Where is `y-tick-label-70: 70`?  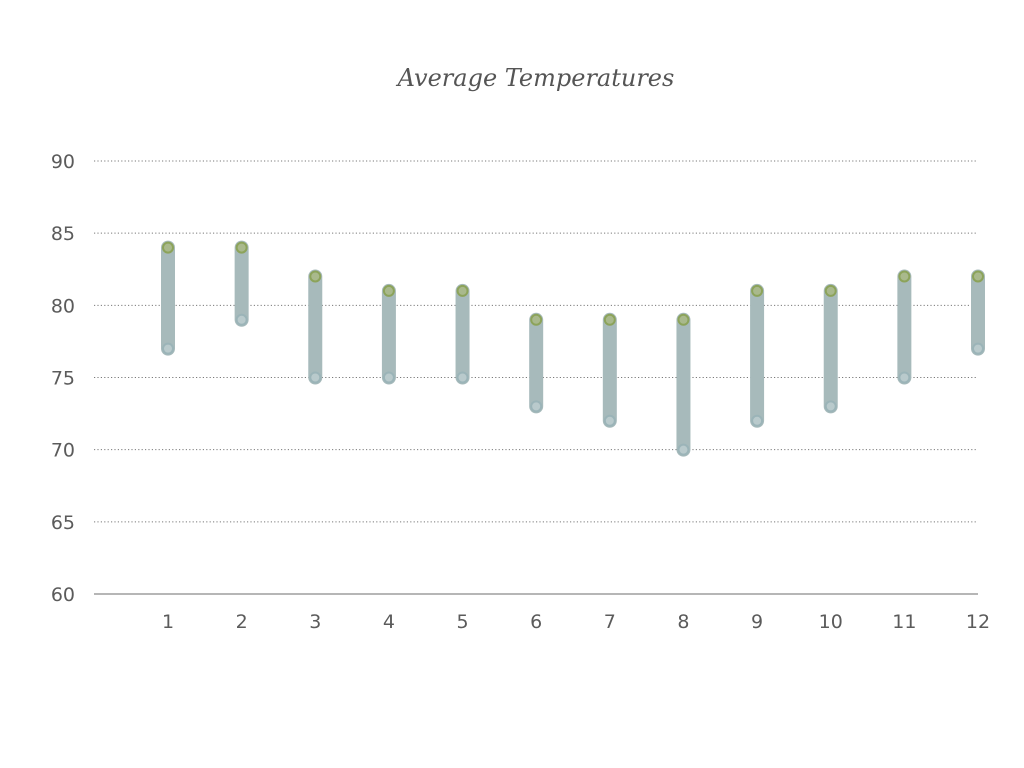
y-tick-label-70: 70 is located at coordinates (63, 451).